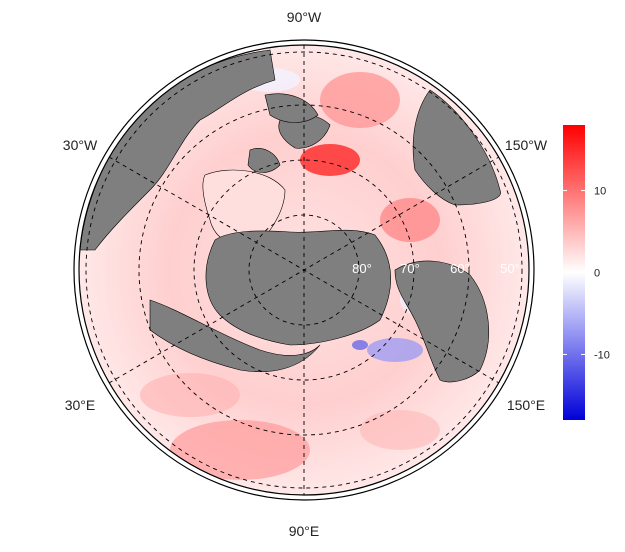 The height and width of the screenshot is (552, 625). I want to click on colorbar-tick-label: -10, so click(602, 355).